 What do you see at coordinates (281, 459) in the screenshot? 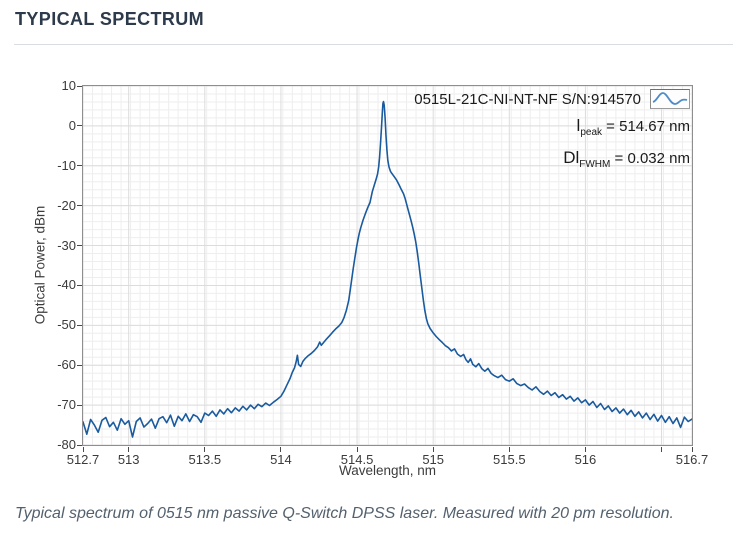
I see `x-tick-label: 514` at bounding box center [281, 459].